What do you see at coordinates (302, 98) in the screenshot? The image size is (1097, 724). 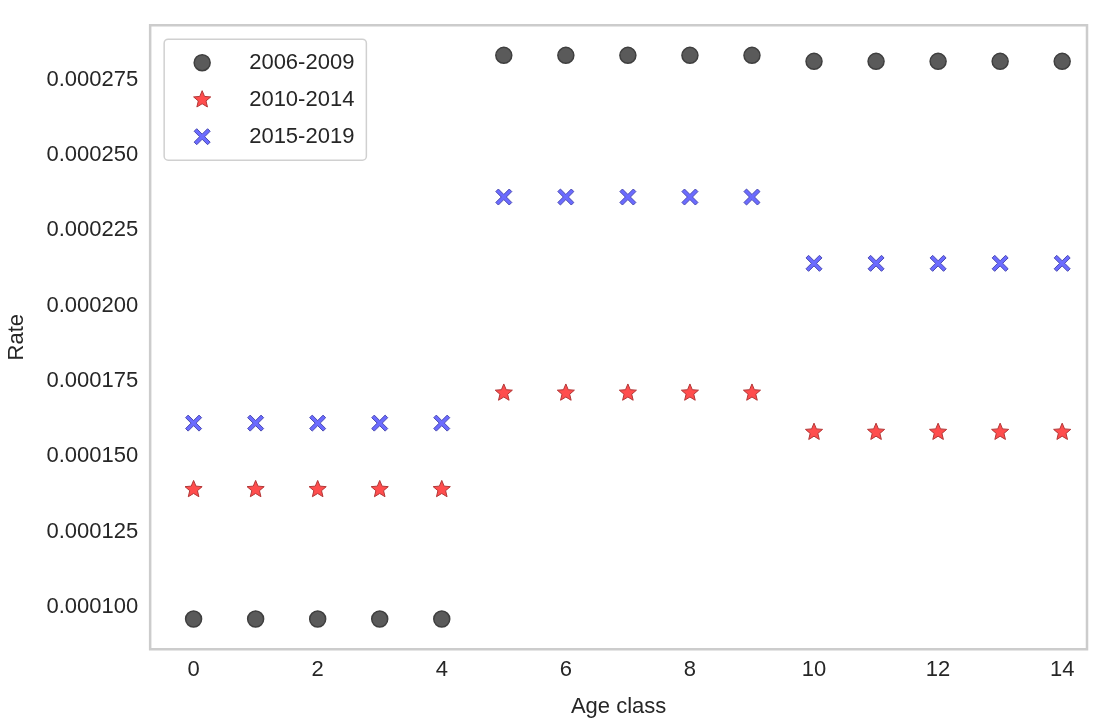 I see `legend-label: 2010-2014` at bounding box center [302, 98].